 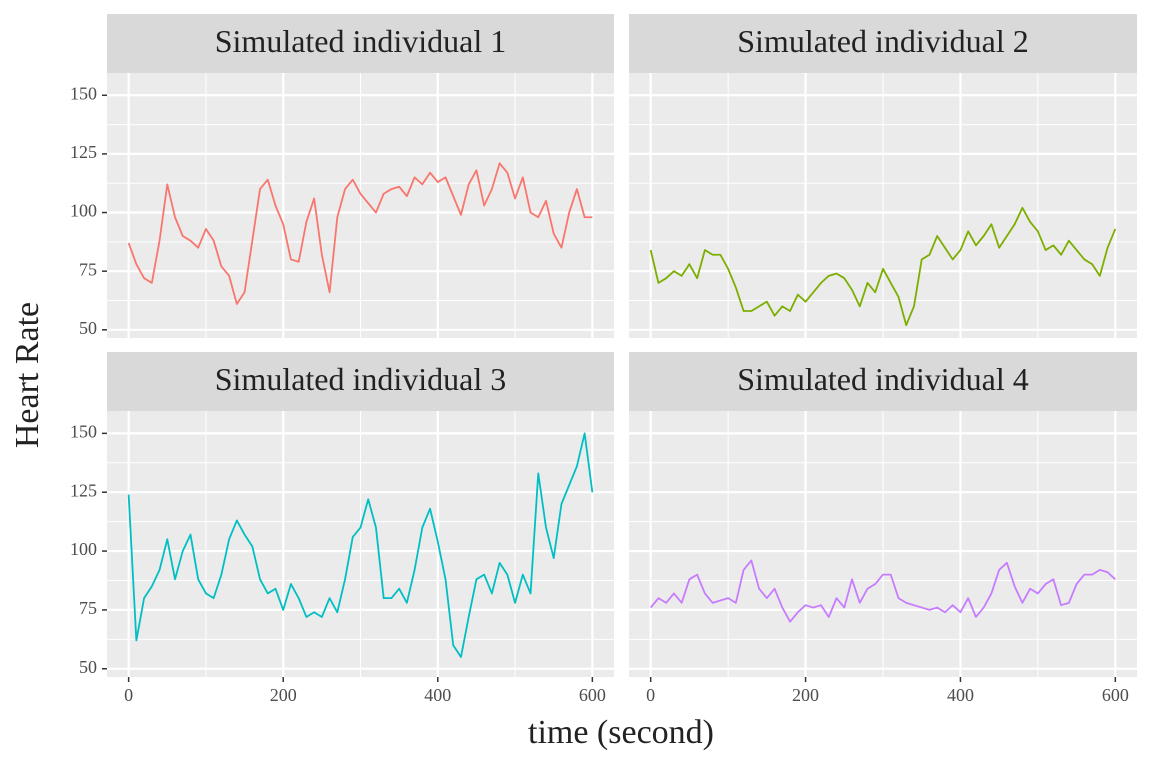 What do you see at coordinates (883, 41) in the screenshot?
I see `strip-title: Simulated individual 2` at bounding box center [883, 41].